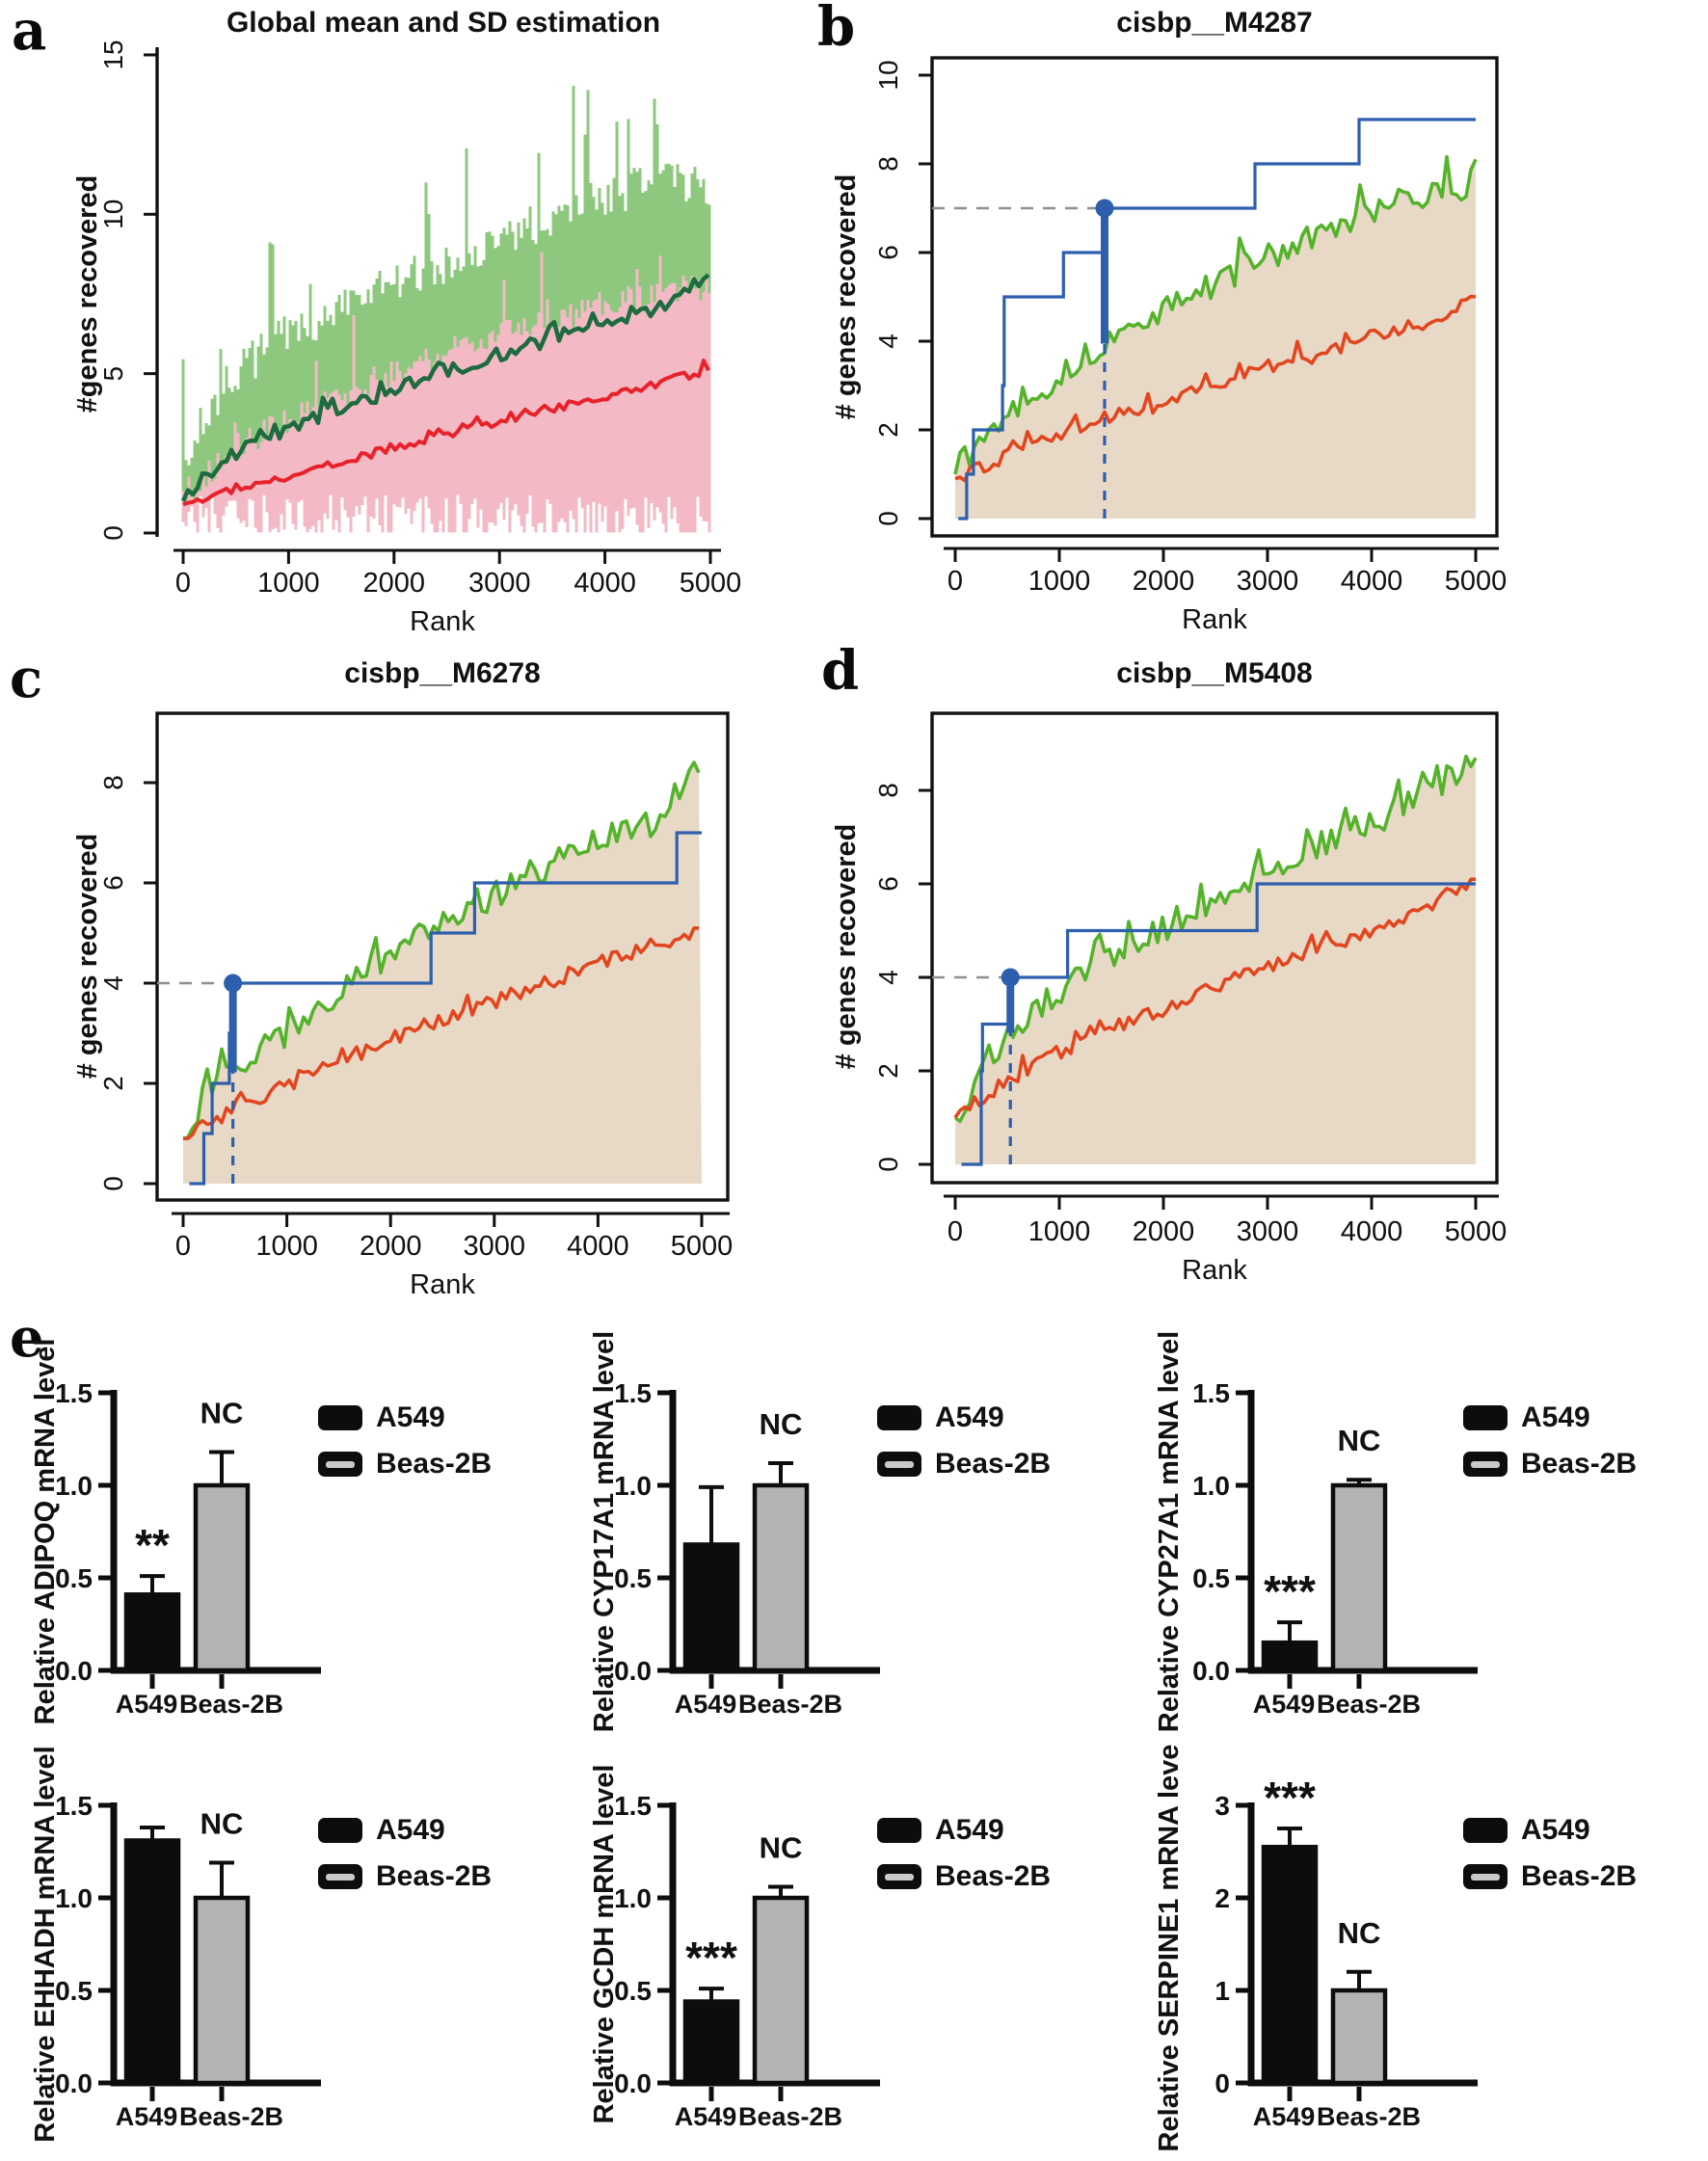 The width and height of the screenshot is (1708, 2161). I want to click on plot-content, so click(1205, 319).